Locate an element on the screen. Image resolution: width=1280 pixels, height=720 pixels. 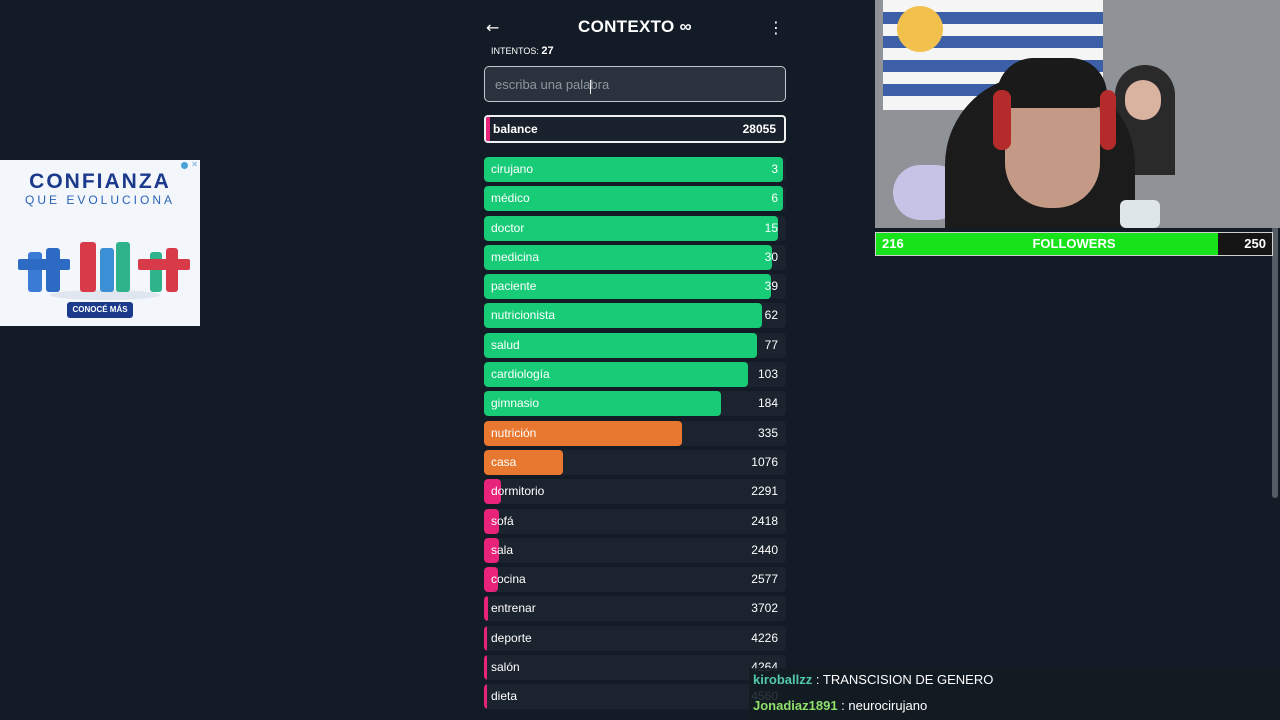
guess-rank: 2291 is located at coordinates (764, 491).